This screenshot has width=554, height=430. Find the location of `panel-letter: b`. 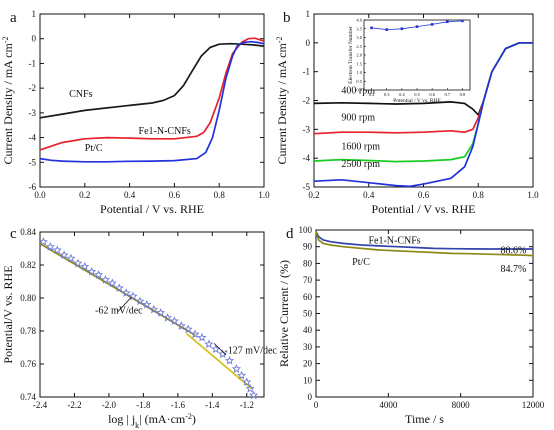

panel-letter: b is located at coordinates (287, 18).